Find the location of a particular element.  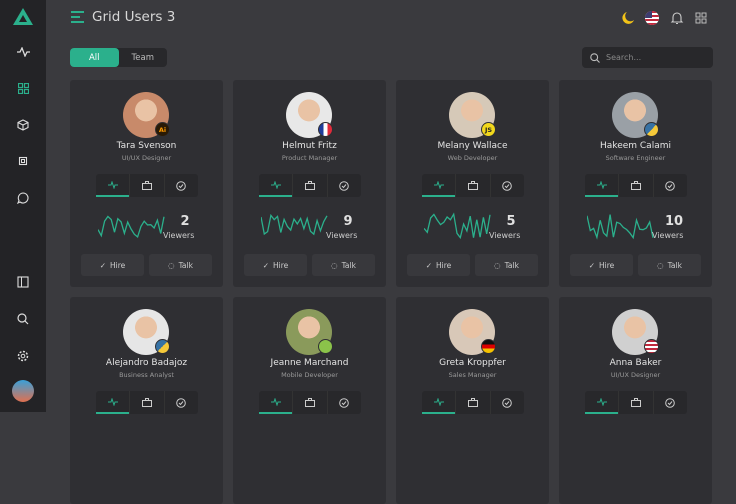

us-flag-icon is located at coordinates (652, 18).